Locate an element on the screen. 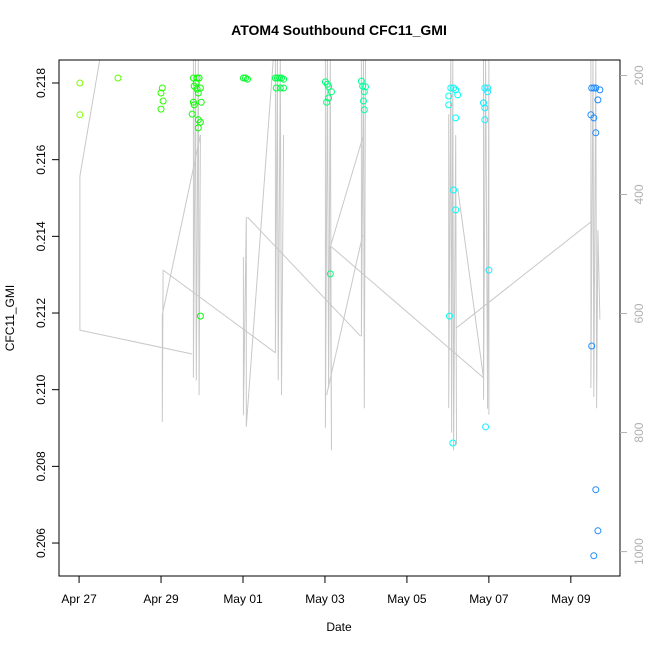 The width and height of the screenshot is (650, 655). y-tick-label: 0.208 is located at coordinates (41, 466).